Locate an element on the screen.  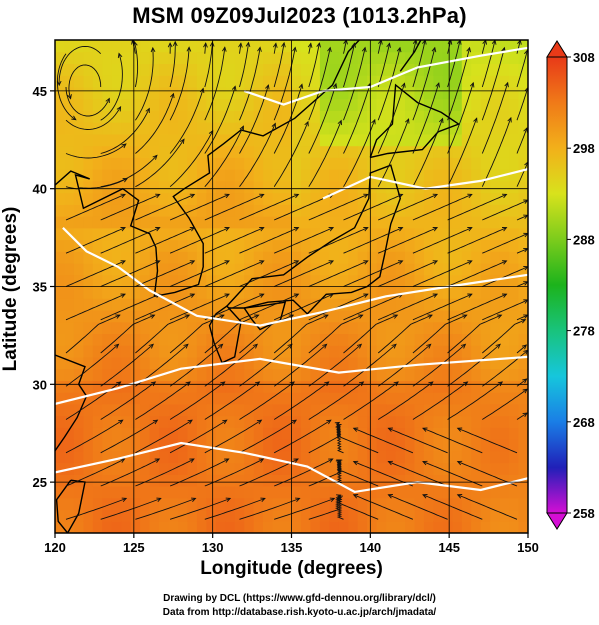
colorbar-label-278: 278 is located at coordinates (584, 331).